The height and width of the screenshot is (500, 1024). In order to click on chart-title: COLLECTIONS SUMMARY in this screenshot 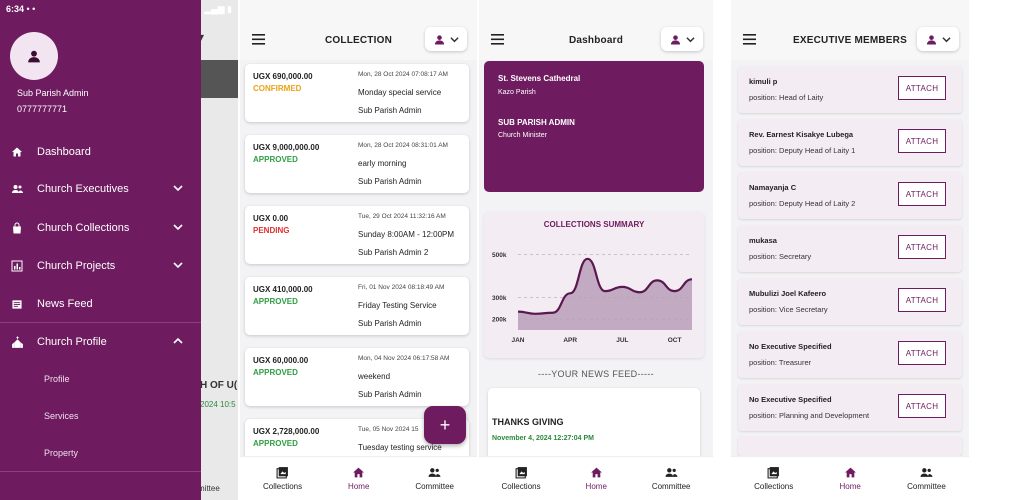, I will do `click(594, 224)`.